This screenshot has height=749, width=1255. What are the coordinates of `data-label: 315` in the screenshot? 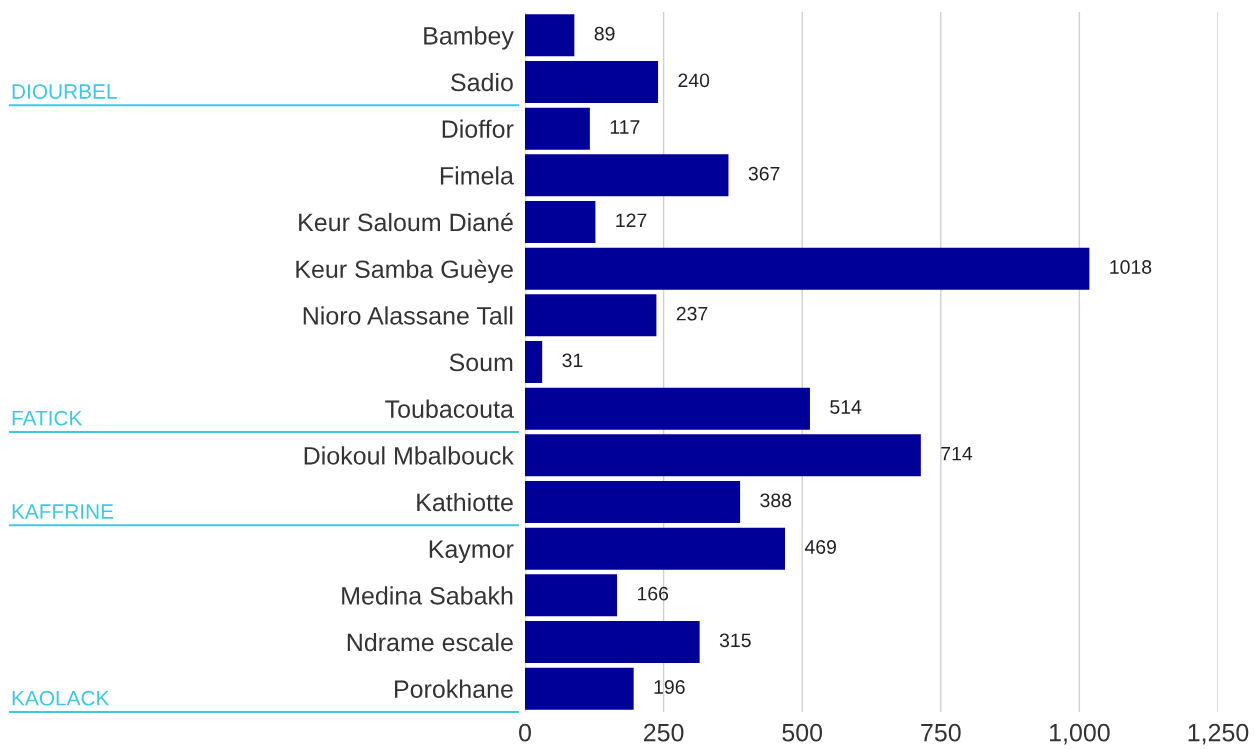 It's located at (735, 640).